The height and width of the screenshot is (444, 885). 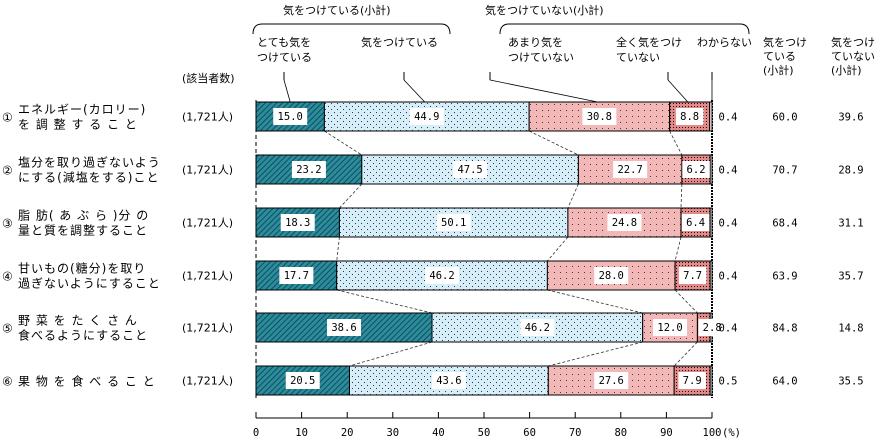 What do you see at coordinates (784, 171) in the screenshot?
I see `subtotal-careful: 70.7` at bounding box center [784, 171].